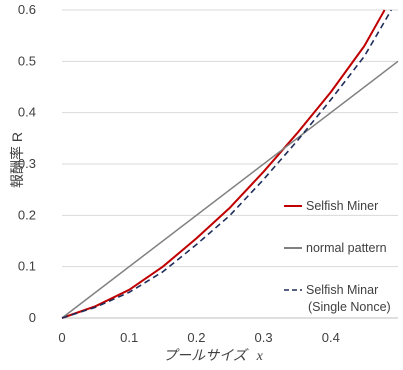  What do you see at coordinates (27, 60) in the screenshot?
I see `y-tick-label: 0.5` at bounding box center [27, 60].